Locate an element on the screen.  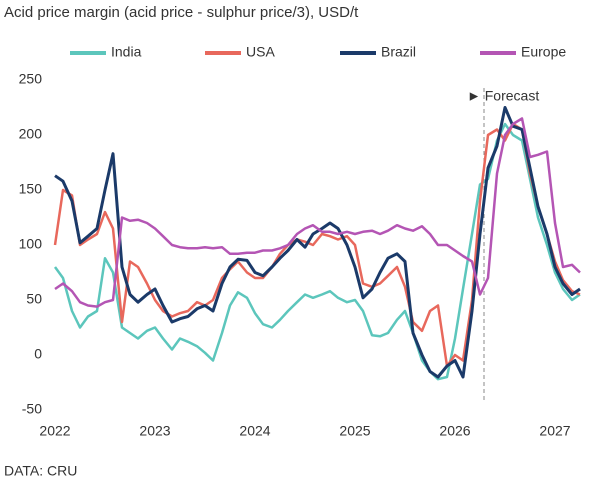
x-tick-label: 2024 is located at coordinates (254, 431).